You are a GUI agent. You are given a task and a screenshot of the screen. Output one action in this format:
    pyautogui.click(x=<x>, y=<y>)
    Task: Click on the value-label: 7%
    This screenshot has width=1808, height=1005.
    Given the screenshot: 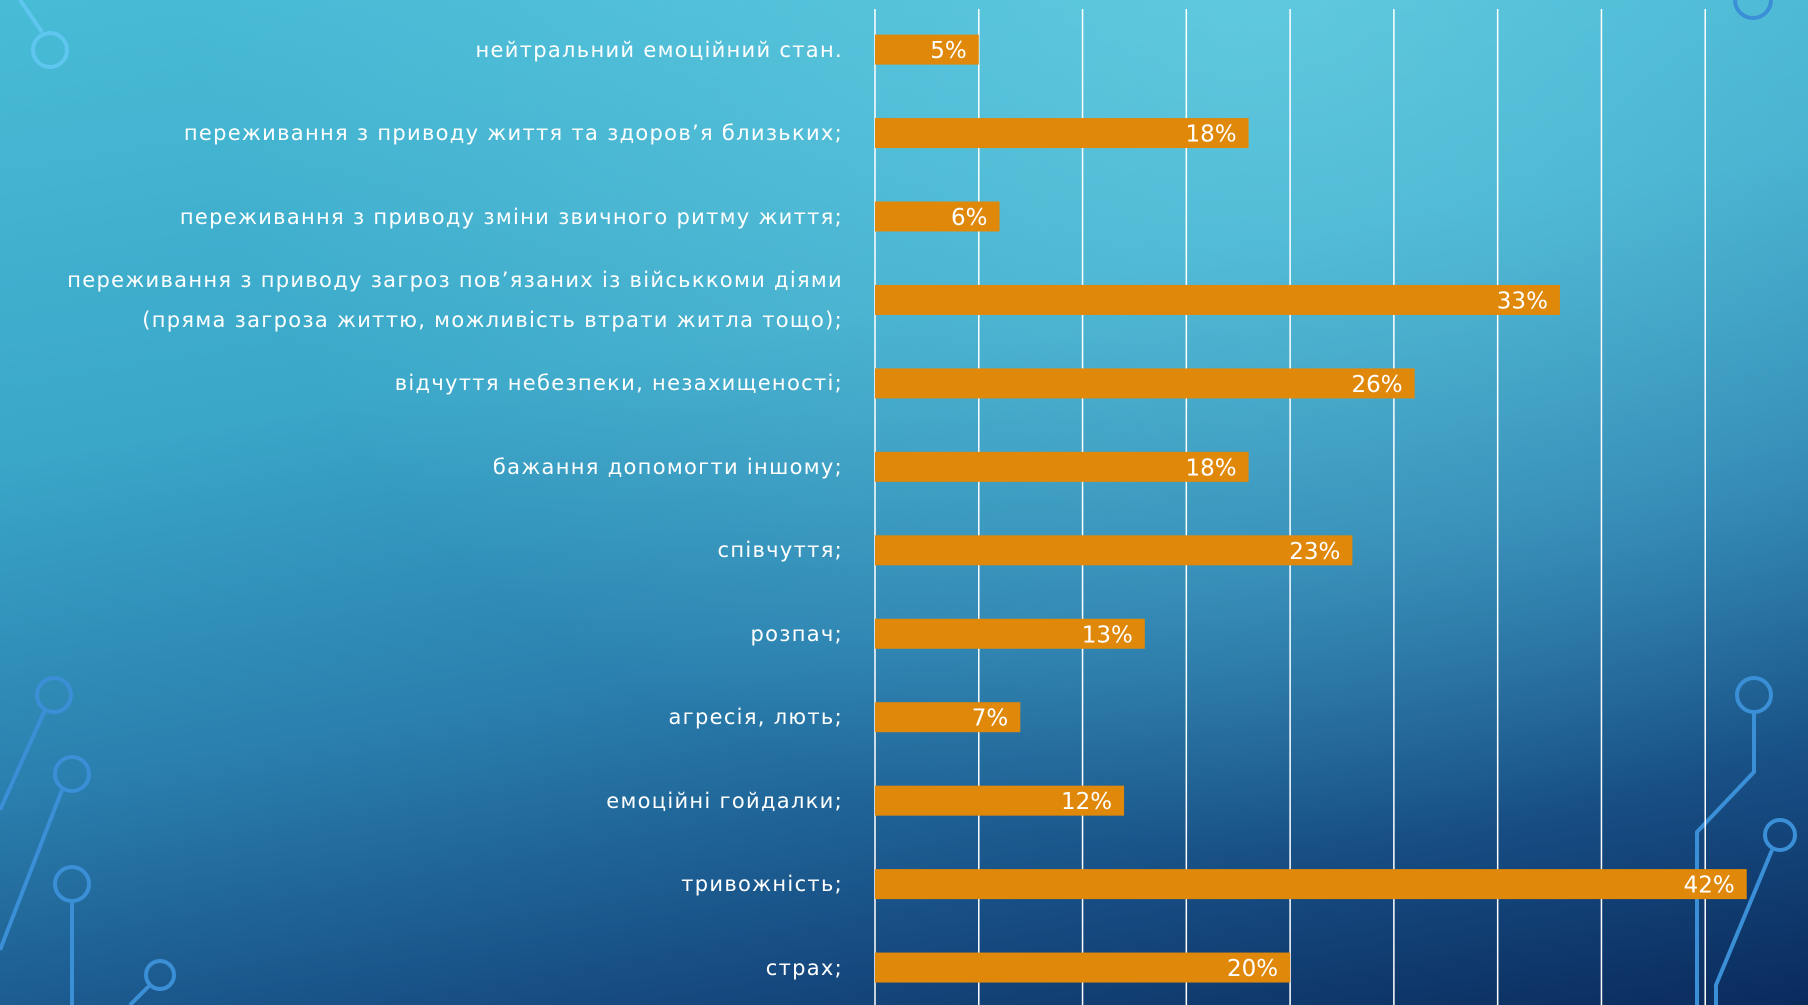 What is the action you would take?
    pyautogui.click(x=990, y=719)
    